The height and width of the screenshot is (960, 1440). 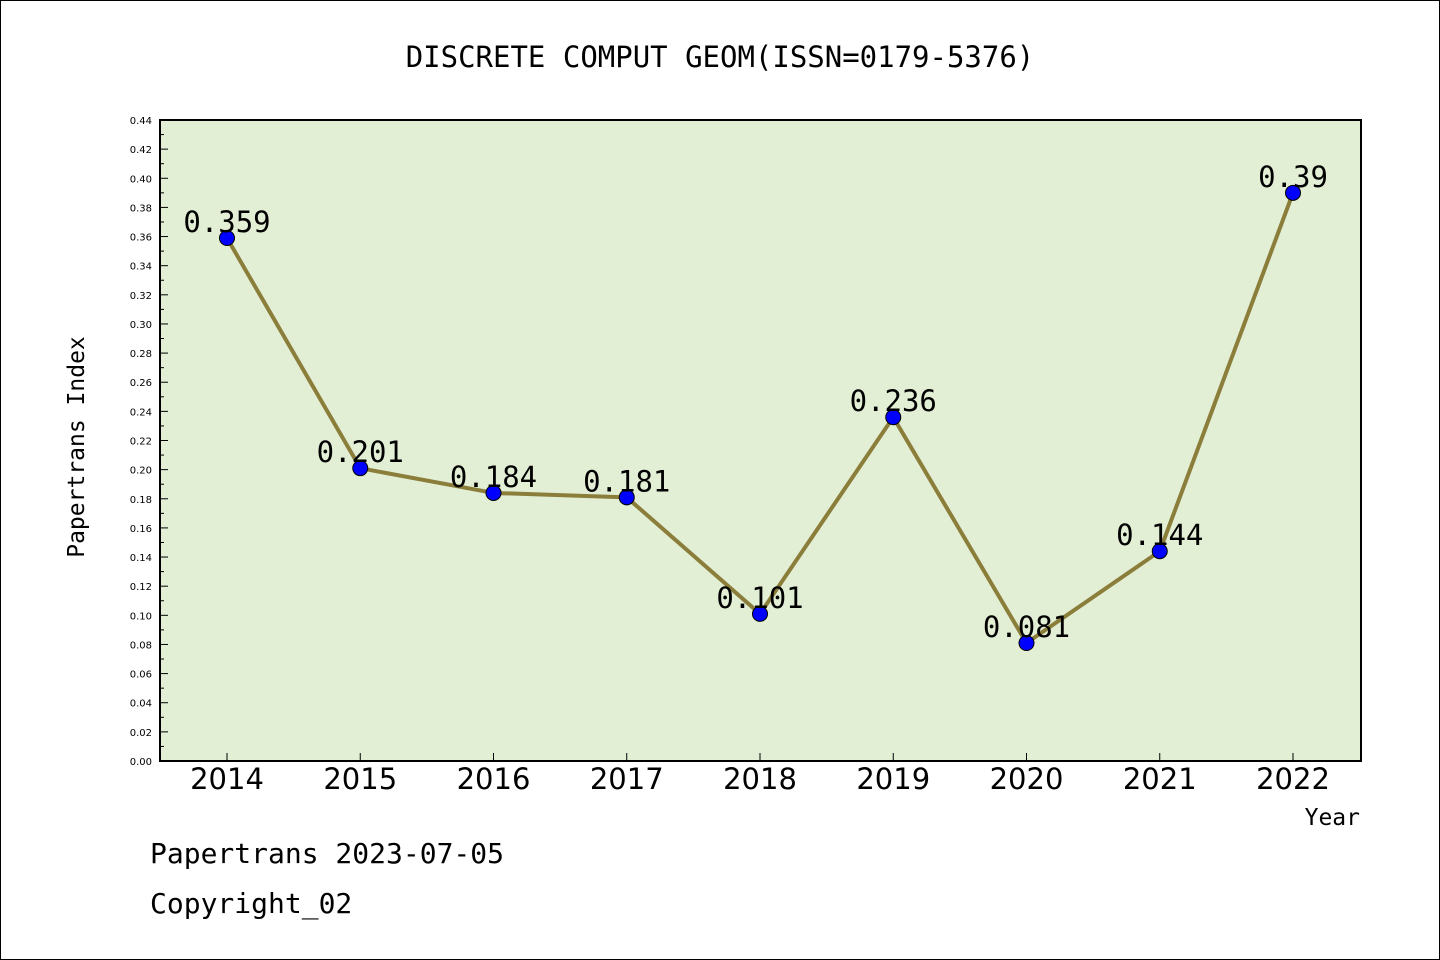 What do you see at coordinates (141, 529) in the screenshot?
I see `y-tick-label: 0.16` at bounding box center [141, 529].